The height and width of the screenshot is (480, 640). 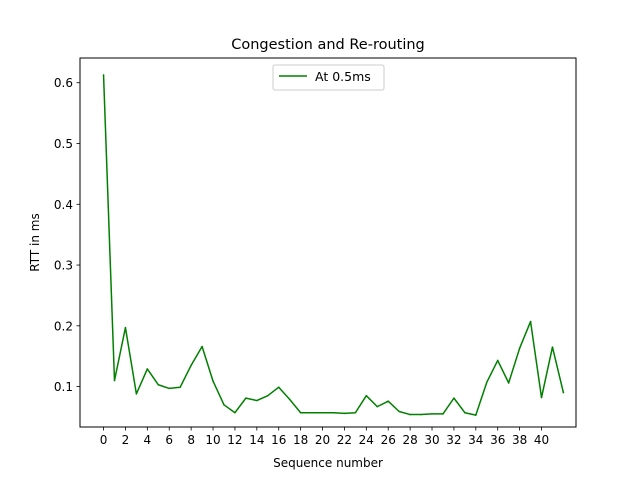 What do you see at coordinates (343, 76) in the screenshot?
I see `legend-entry-label: At 0.5ms` at bounding box center [343, 76].